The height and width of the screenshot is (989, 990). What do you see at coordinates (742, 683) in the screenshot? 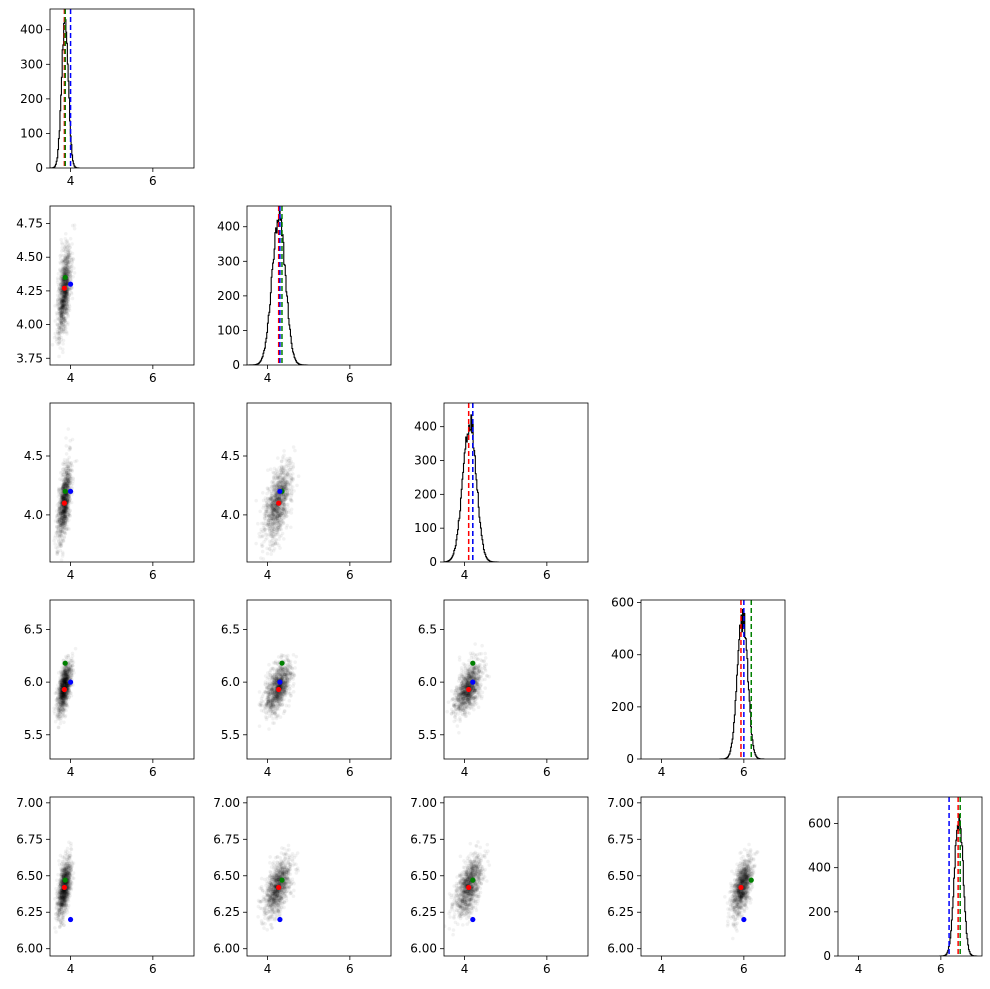
I see `histogram-outline` at bounding box center [742, 683].